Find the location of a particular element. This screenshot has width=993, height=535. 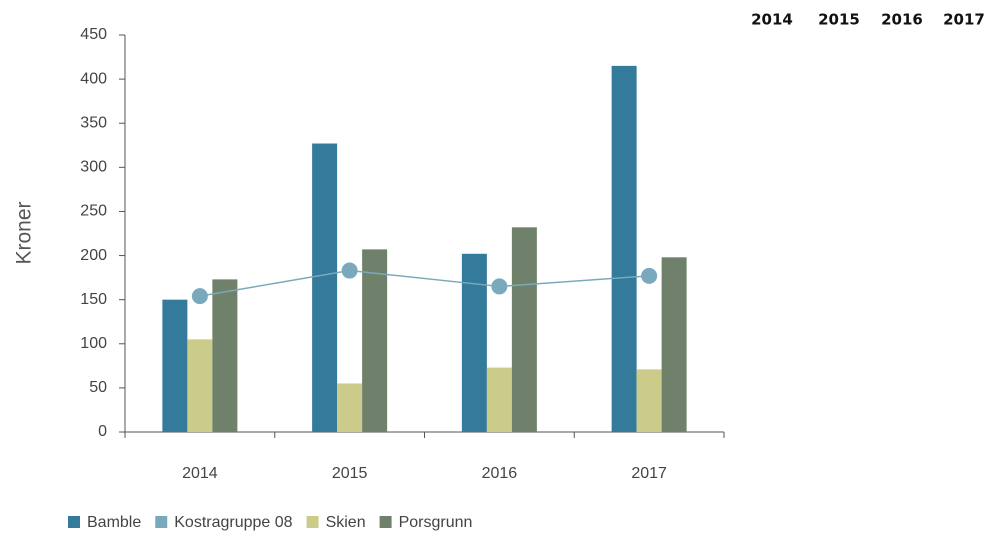

y-tick-label: 250 is located at coordinates (93, 211).